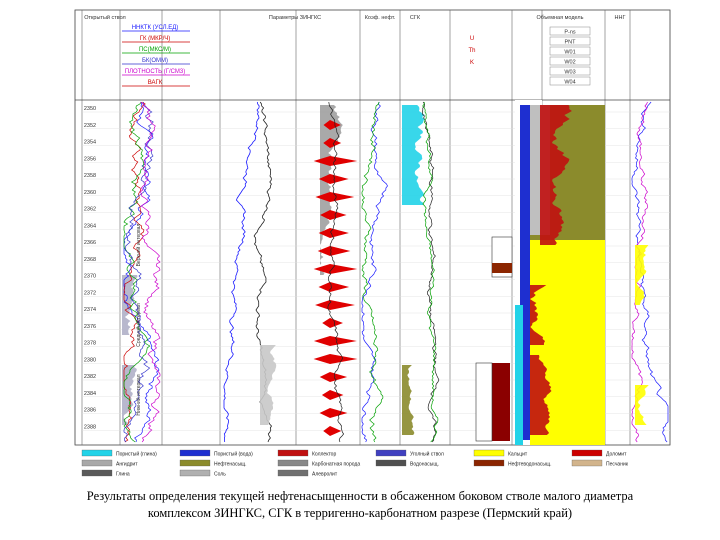 This screenshot has width=720, height=540. Describe the element at coordinates (90, 277) in the screenshot. I see `depth-tick: 2370` at that location.